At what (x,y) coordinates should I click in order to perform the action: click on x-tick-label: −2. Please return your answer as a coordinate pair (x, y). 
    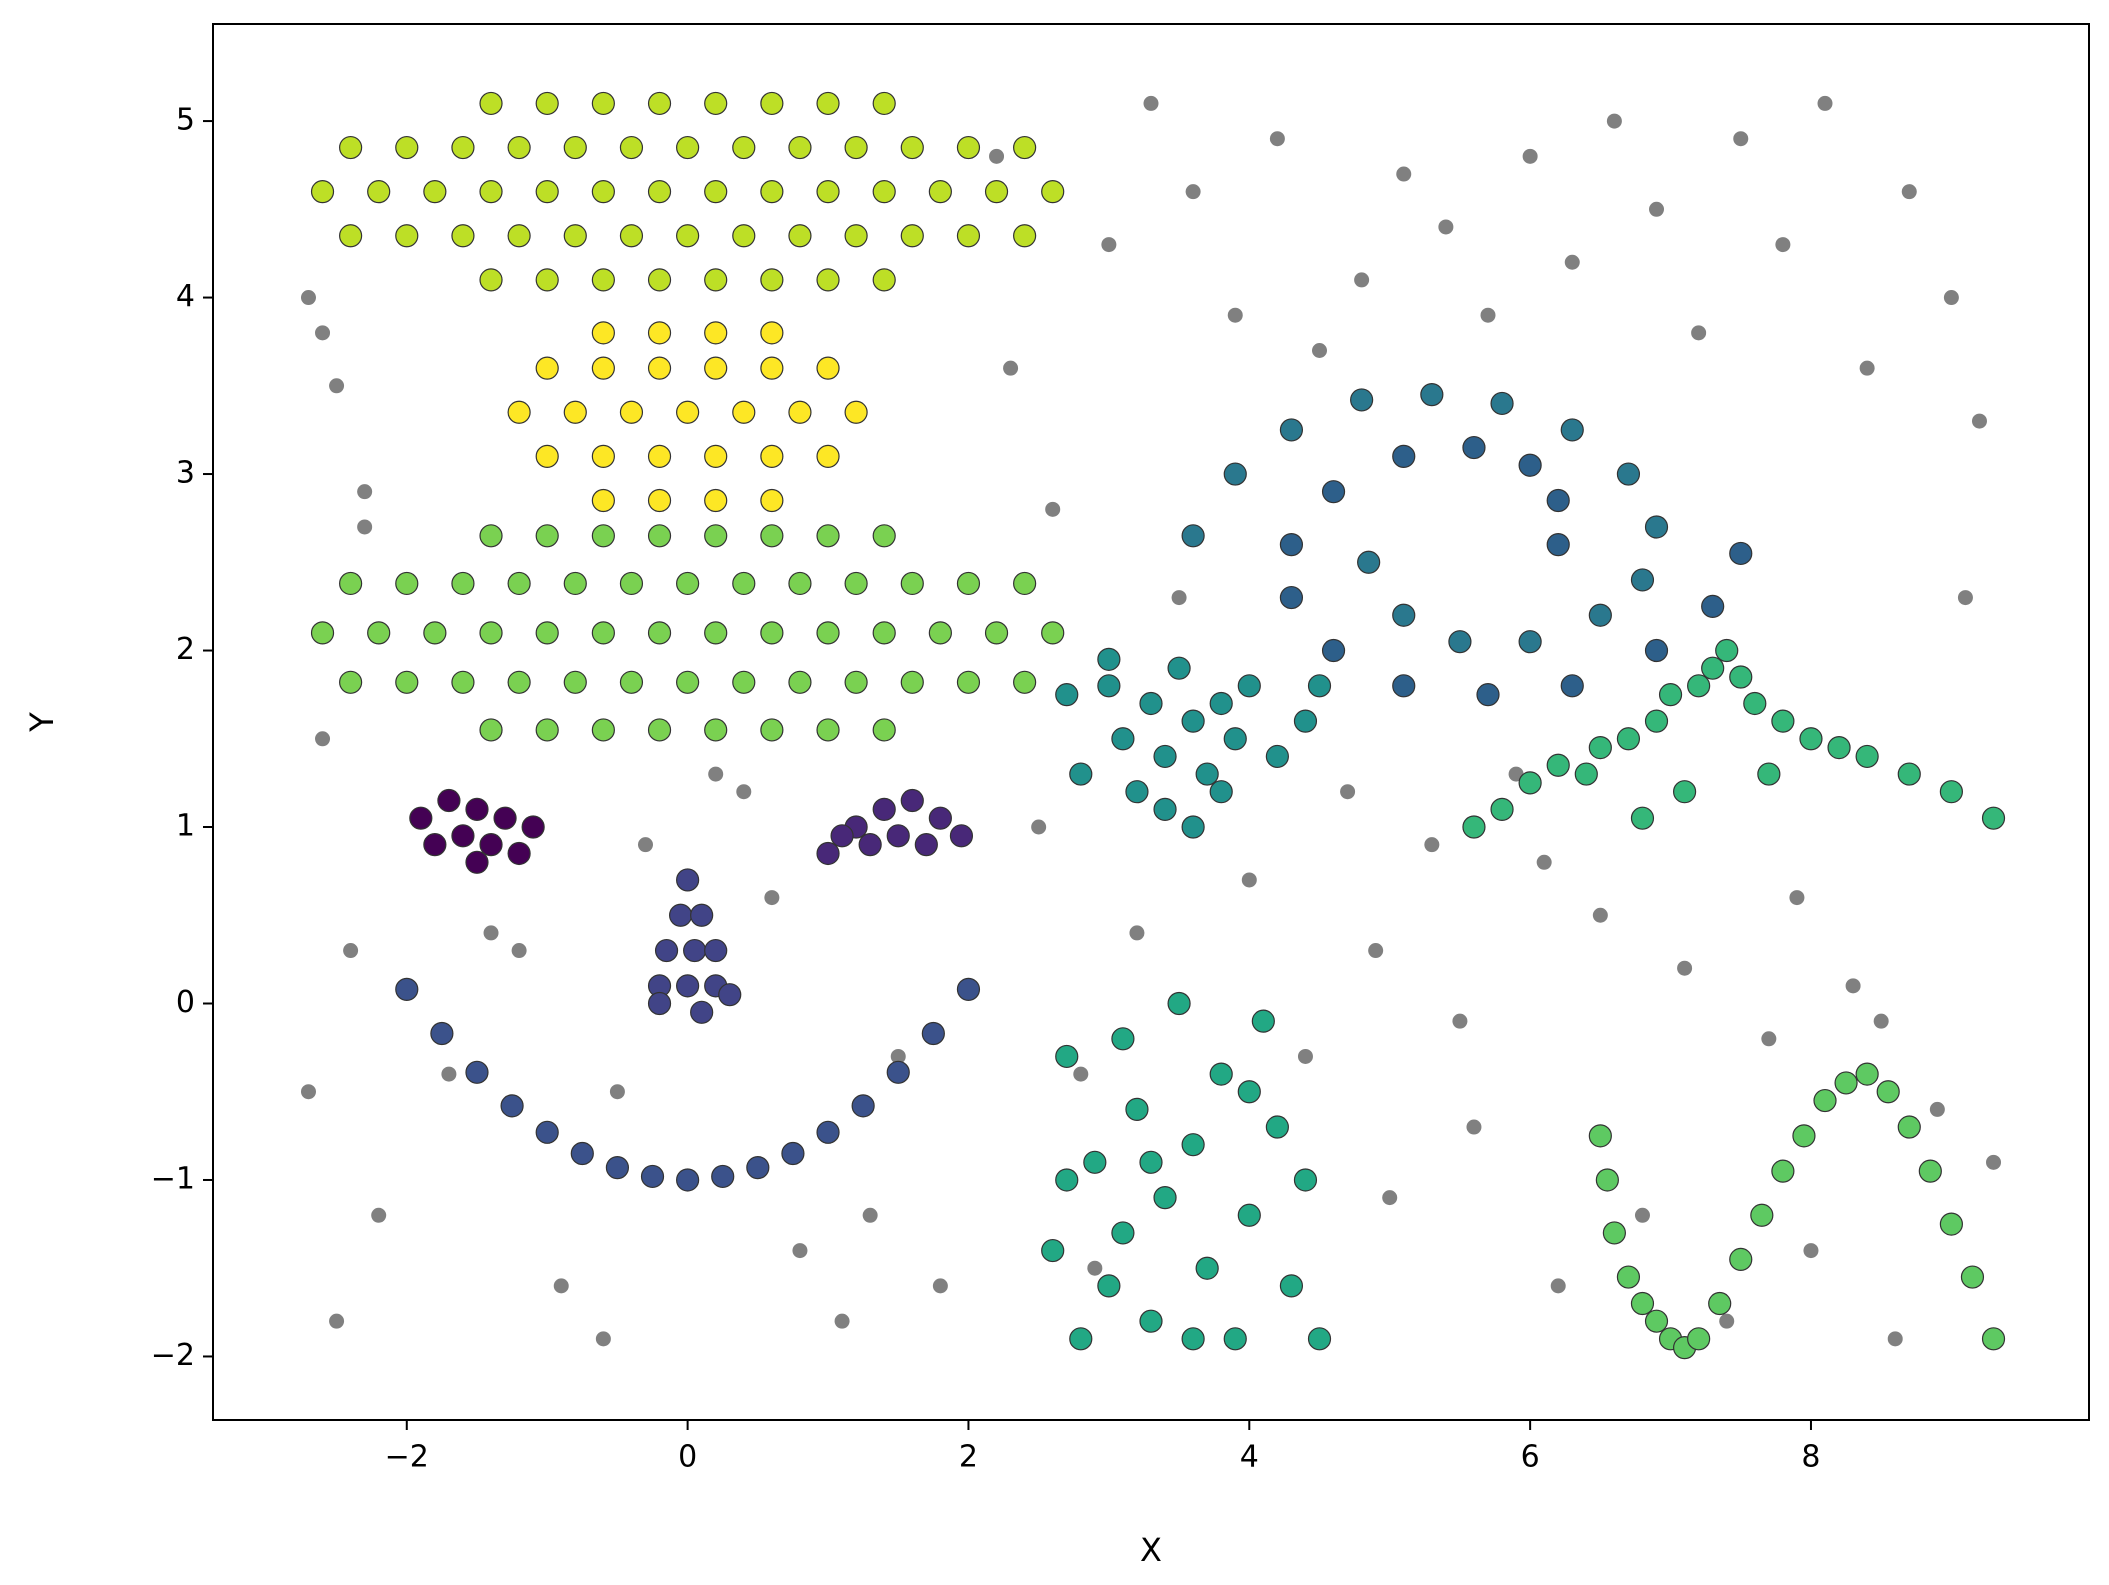
    Looking at the image, I should click on (407, 1457).